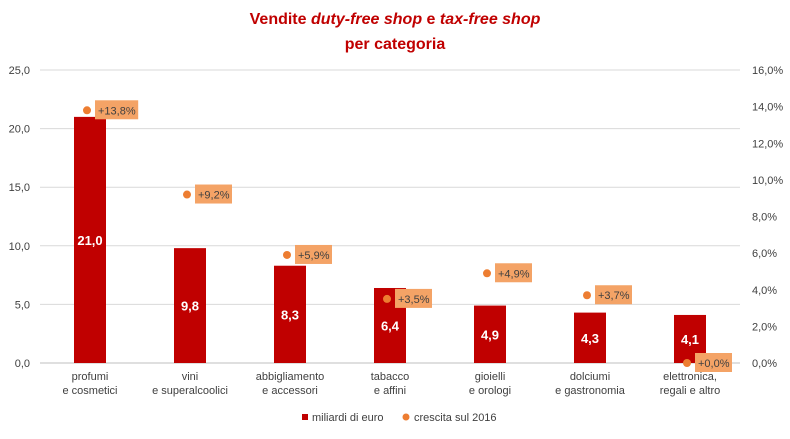 This screenshot has height=439, width=790. I want to click on bar-value-label: 4,9, so click(490, 334).